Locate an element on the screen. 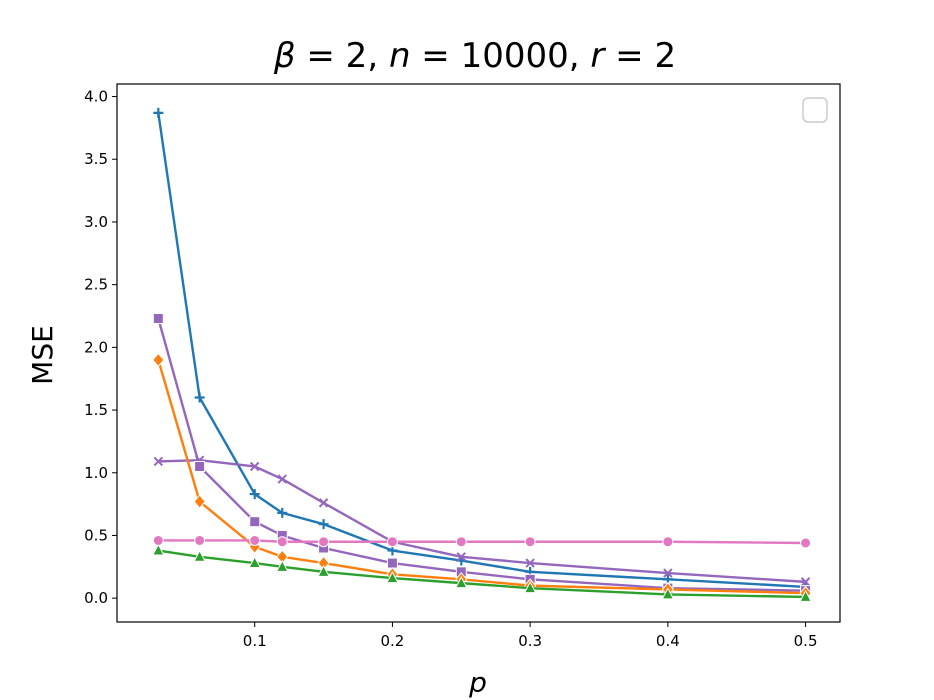 The height and width of the screenshot is (700, 934). y-tick-label: 1.0 is located at coordinates (96, 473).